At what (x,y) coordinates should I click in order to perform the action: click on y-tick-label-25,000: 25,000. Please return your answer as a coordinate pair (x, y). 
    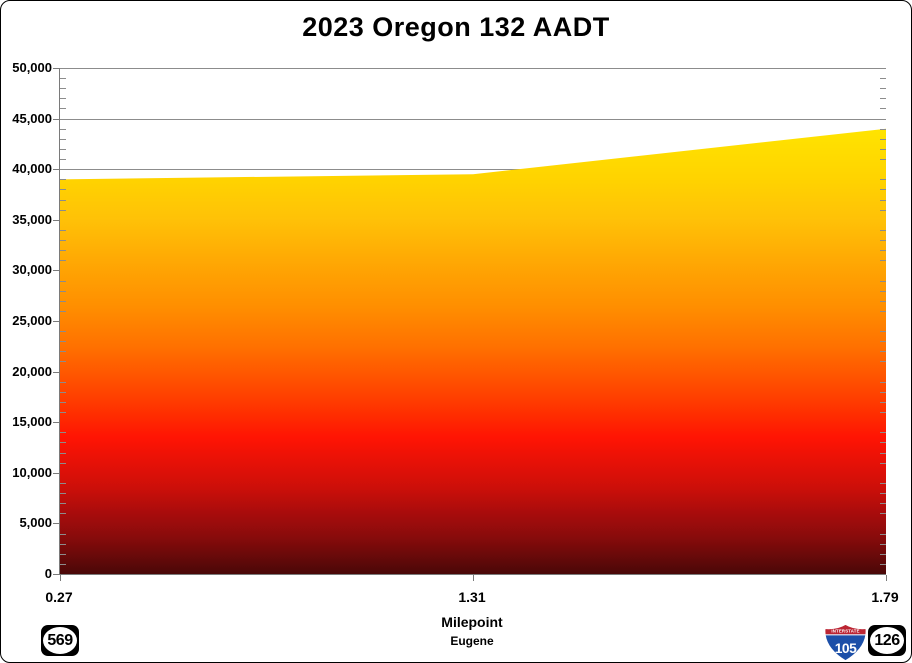
    Looking at the image, I should click on (32, 320).